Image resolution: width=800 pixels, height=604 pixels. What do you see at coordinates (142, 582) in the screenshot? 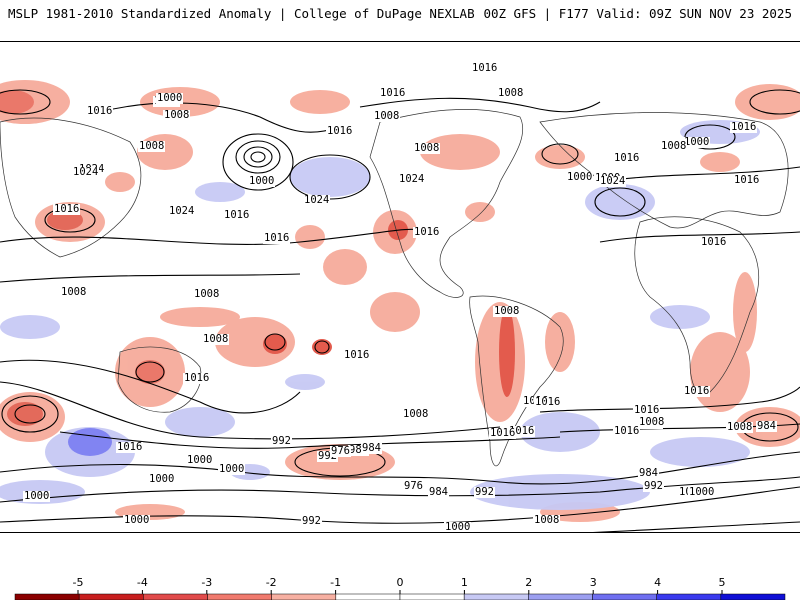
I see `colorbar-tick-label: -4` at bounding box center [142, 582].